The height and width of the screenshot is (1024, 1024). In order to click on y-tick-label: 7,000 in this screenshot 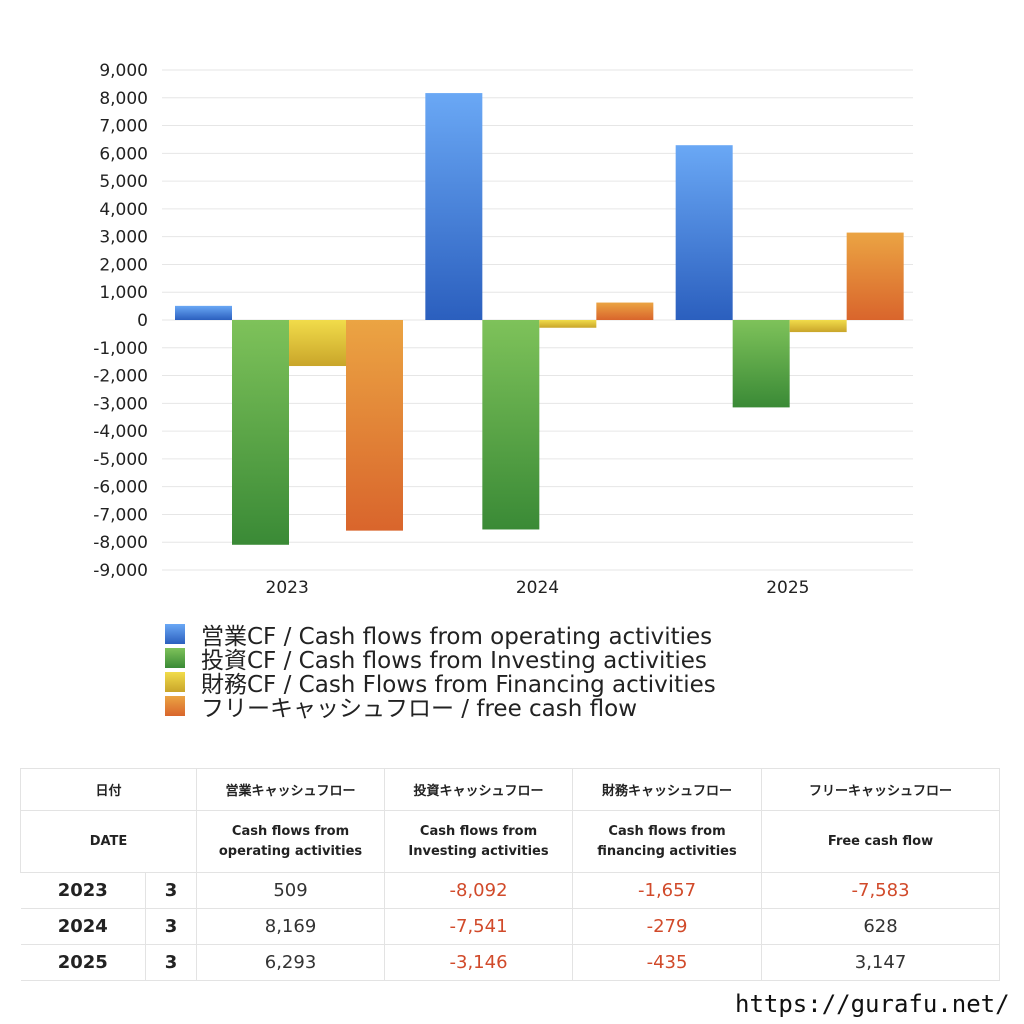, I will do `click(123, 127)`.